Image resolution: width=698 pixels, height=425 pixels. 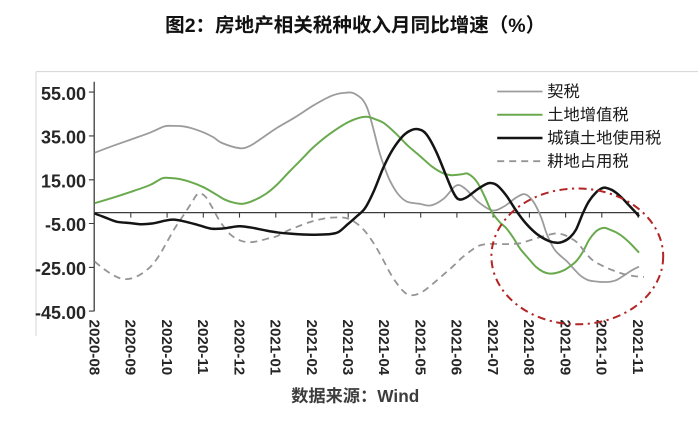 I want to click on svg-text: 2, so click(x=190, y=26).